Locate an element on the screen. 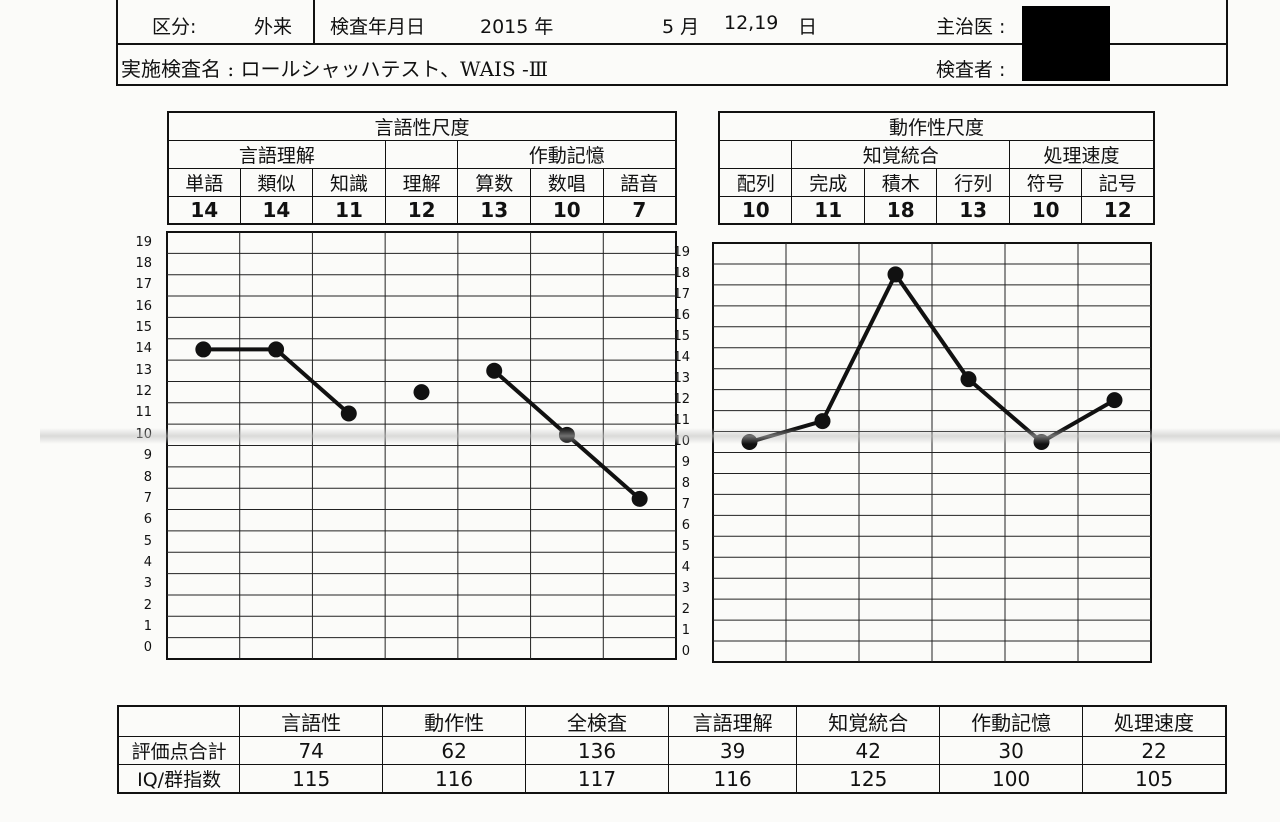  performance-group-empty is located at coordinates (755, 154).